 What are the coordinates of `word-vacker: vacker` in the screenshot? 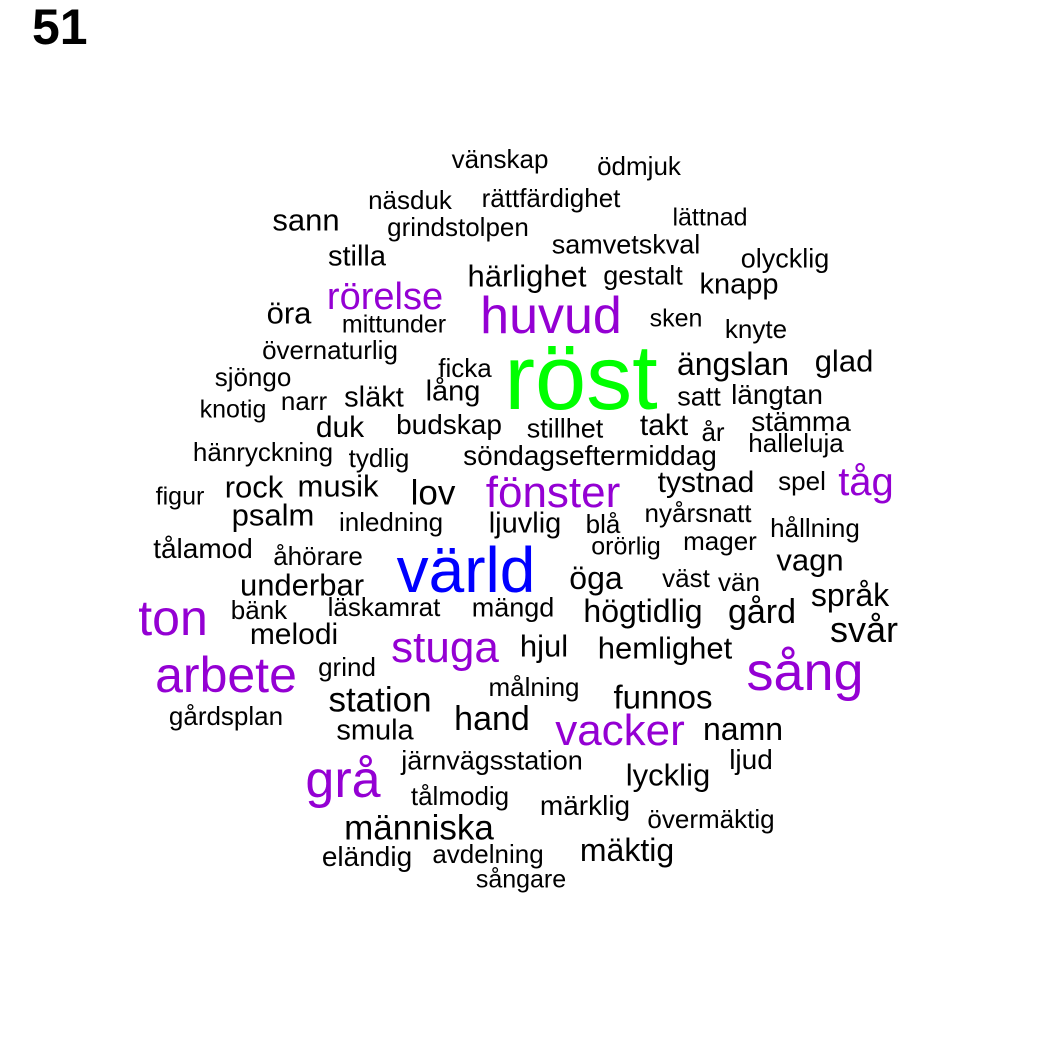 It's located at (620, 730).